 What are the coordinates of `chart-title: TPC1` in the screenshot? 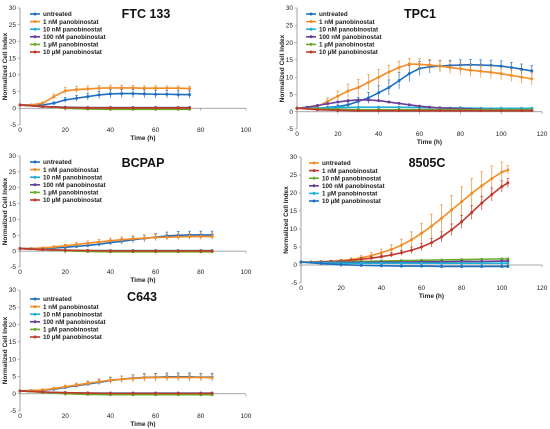 It's located at (420, 14).